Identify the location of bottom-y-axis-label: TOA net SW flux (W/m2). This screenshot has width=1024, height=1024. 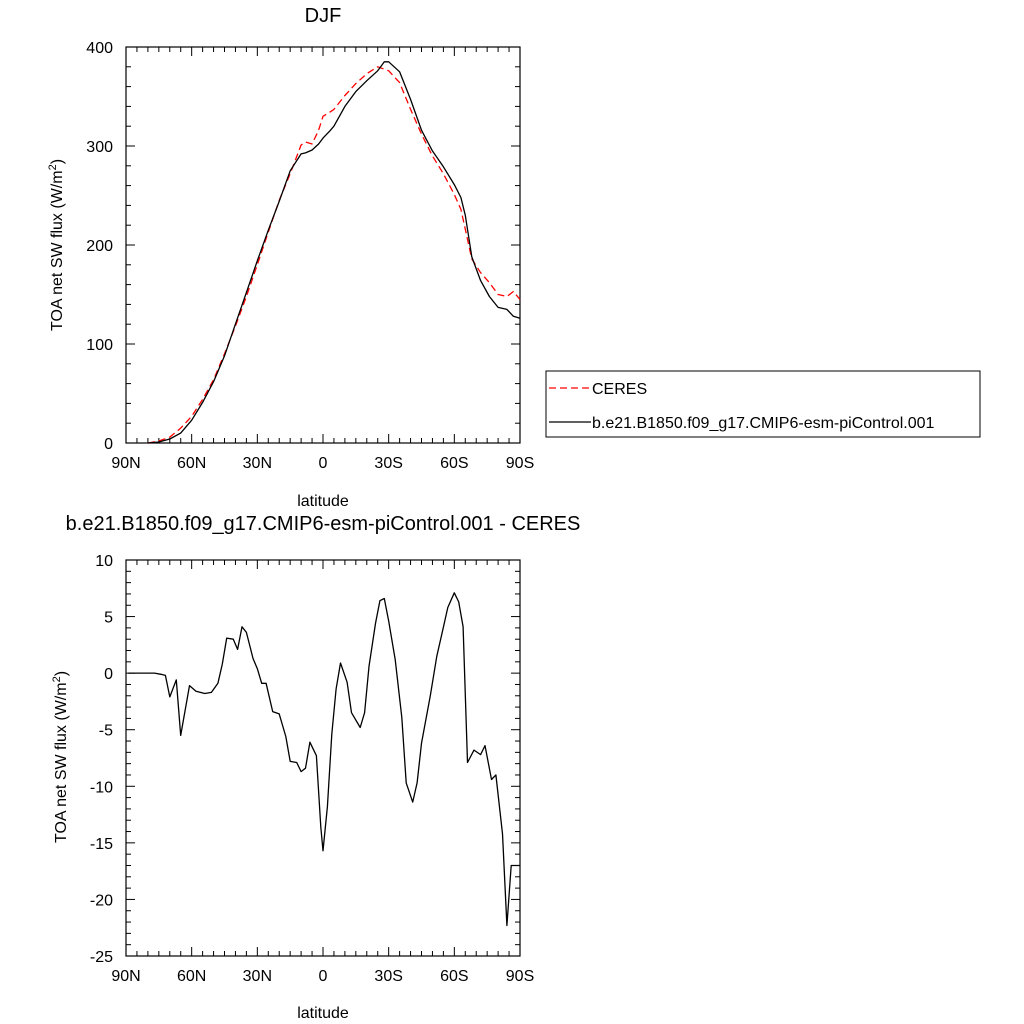
(60, 757).